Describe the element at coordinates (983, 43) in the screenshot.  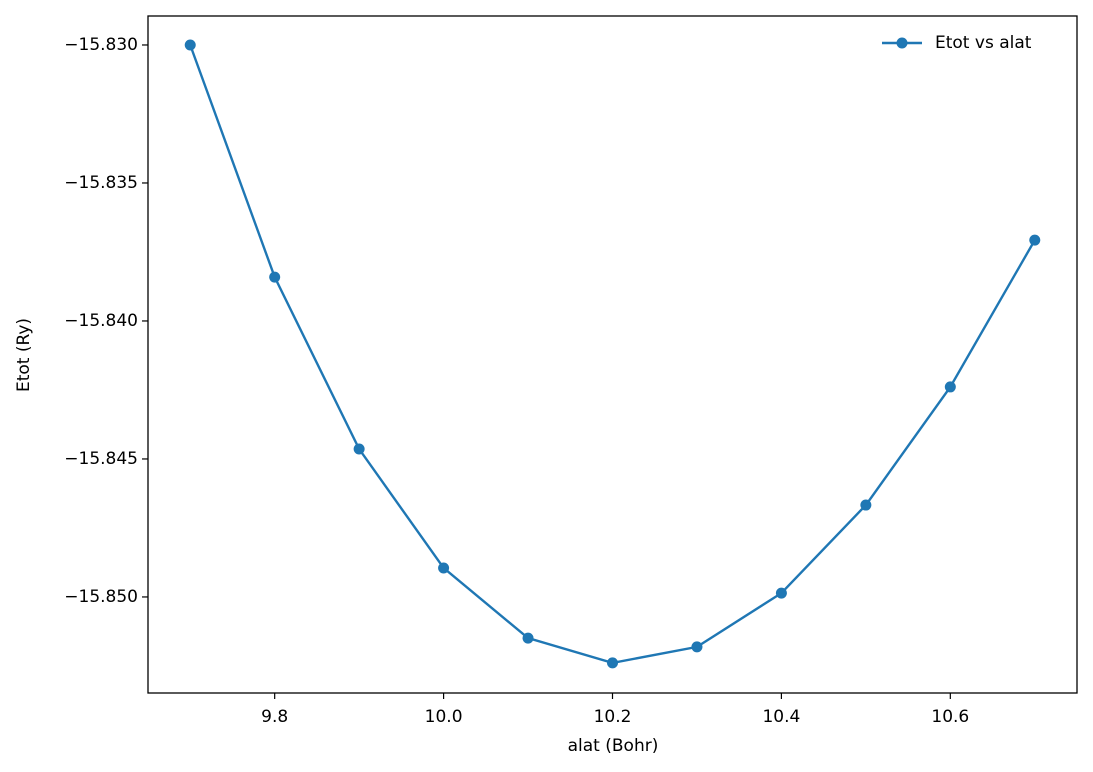
I see `legend-label: Etot vs alat` at that location.